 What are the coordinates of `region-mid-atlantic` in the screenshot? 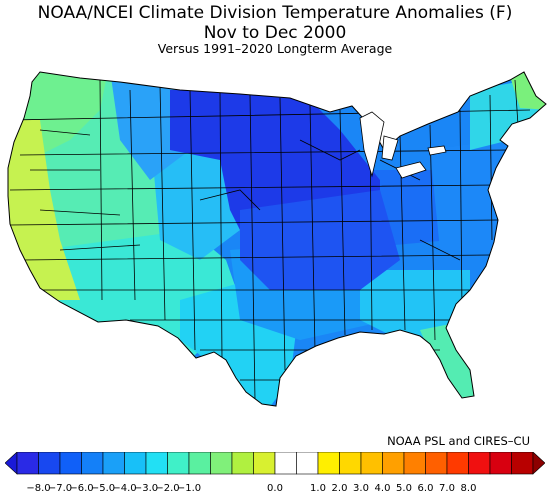 It's located at (465, 195).